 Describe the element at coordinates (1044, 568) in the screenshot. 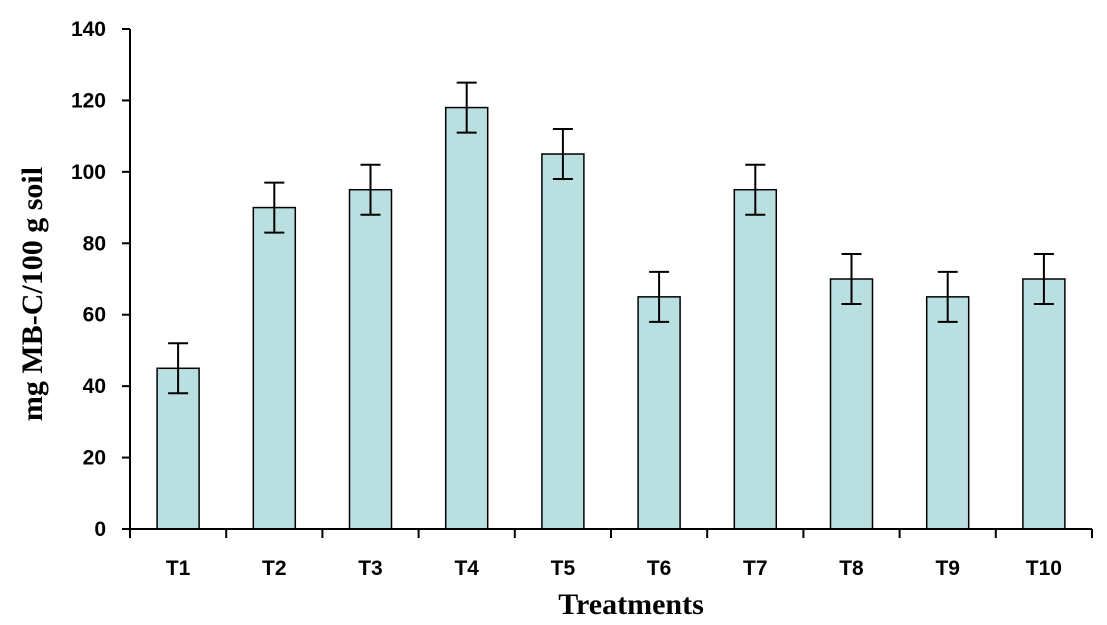

I see `x-tick-label: T10` at that location.